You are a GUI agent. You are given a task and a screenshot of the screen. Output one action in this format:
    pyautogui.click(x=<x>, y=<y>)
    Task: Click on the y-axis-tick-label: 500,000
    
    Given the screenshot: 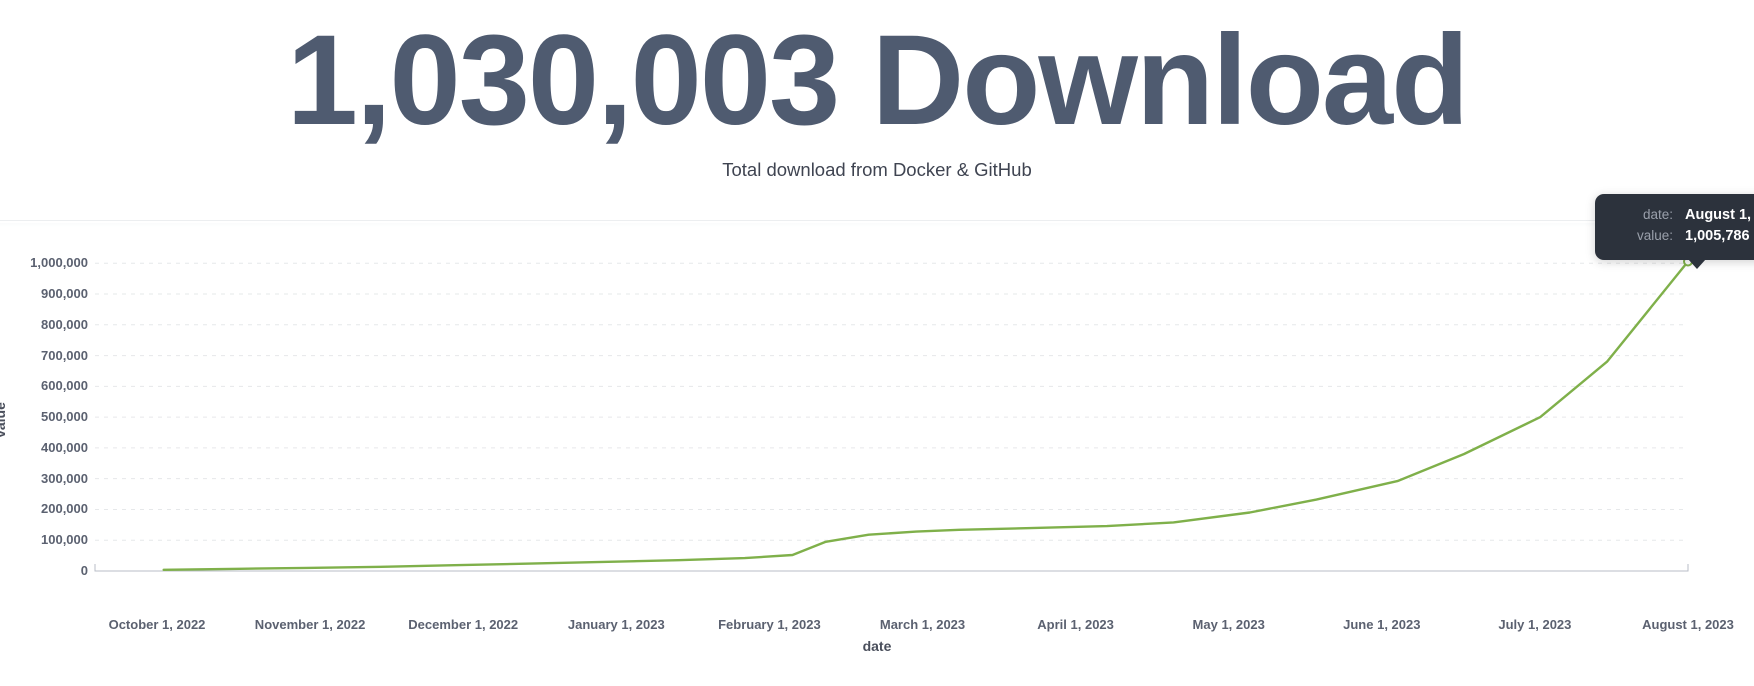 What is the action you would take?
    pyautogui.click(x=64, y=417)
    